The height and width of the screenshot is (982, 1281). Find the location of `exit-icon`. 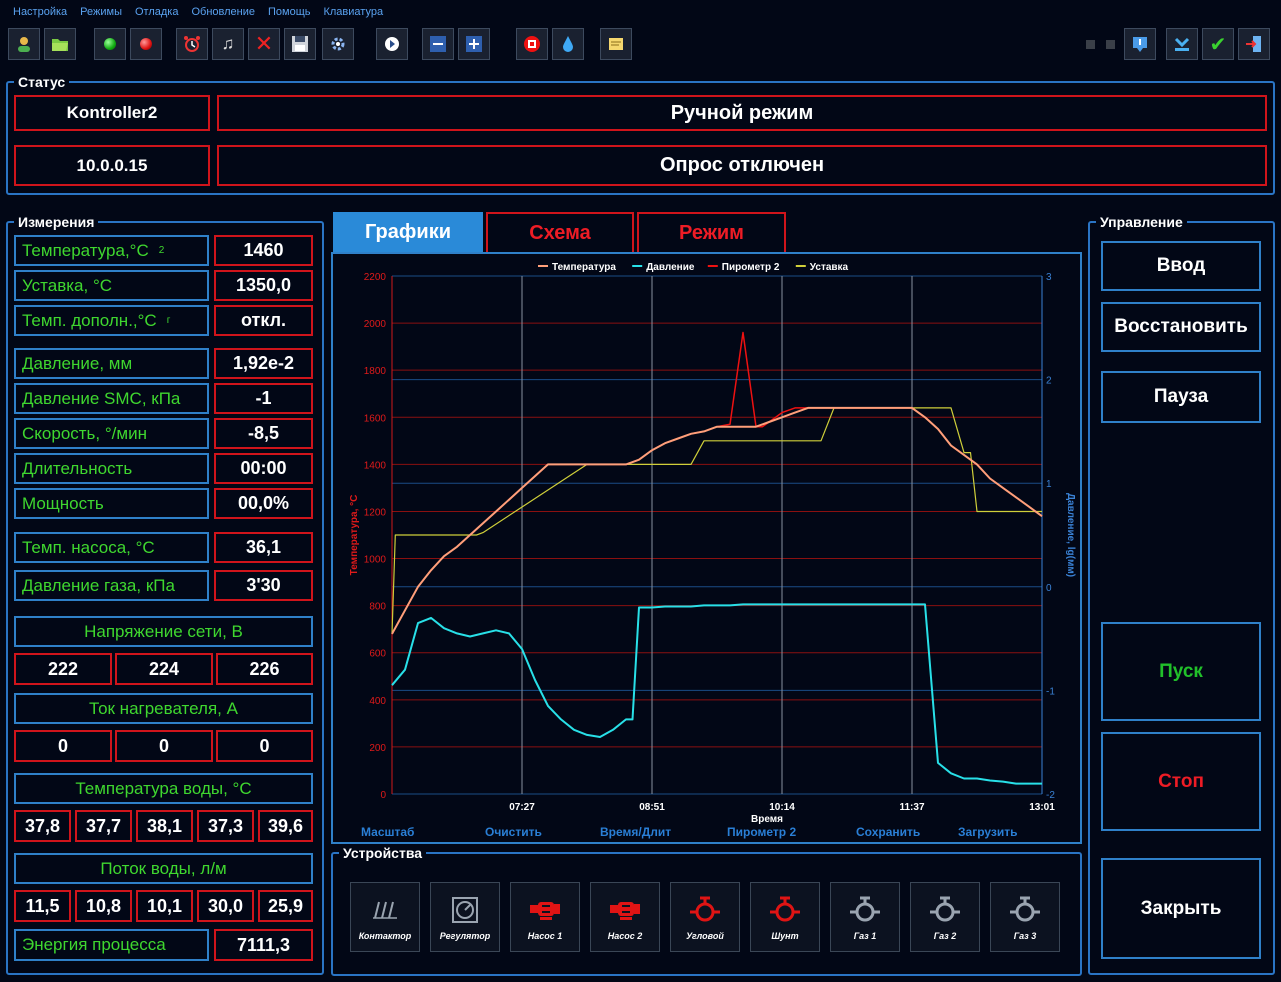

exit-icon is located at coordinates (1253, 44).